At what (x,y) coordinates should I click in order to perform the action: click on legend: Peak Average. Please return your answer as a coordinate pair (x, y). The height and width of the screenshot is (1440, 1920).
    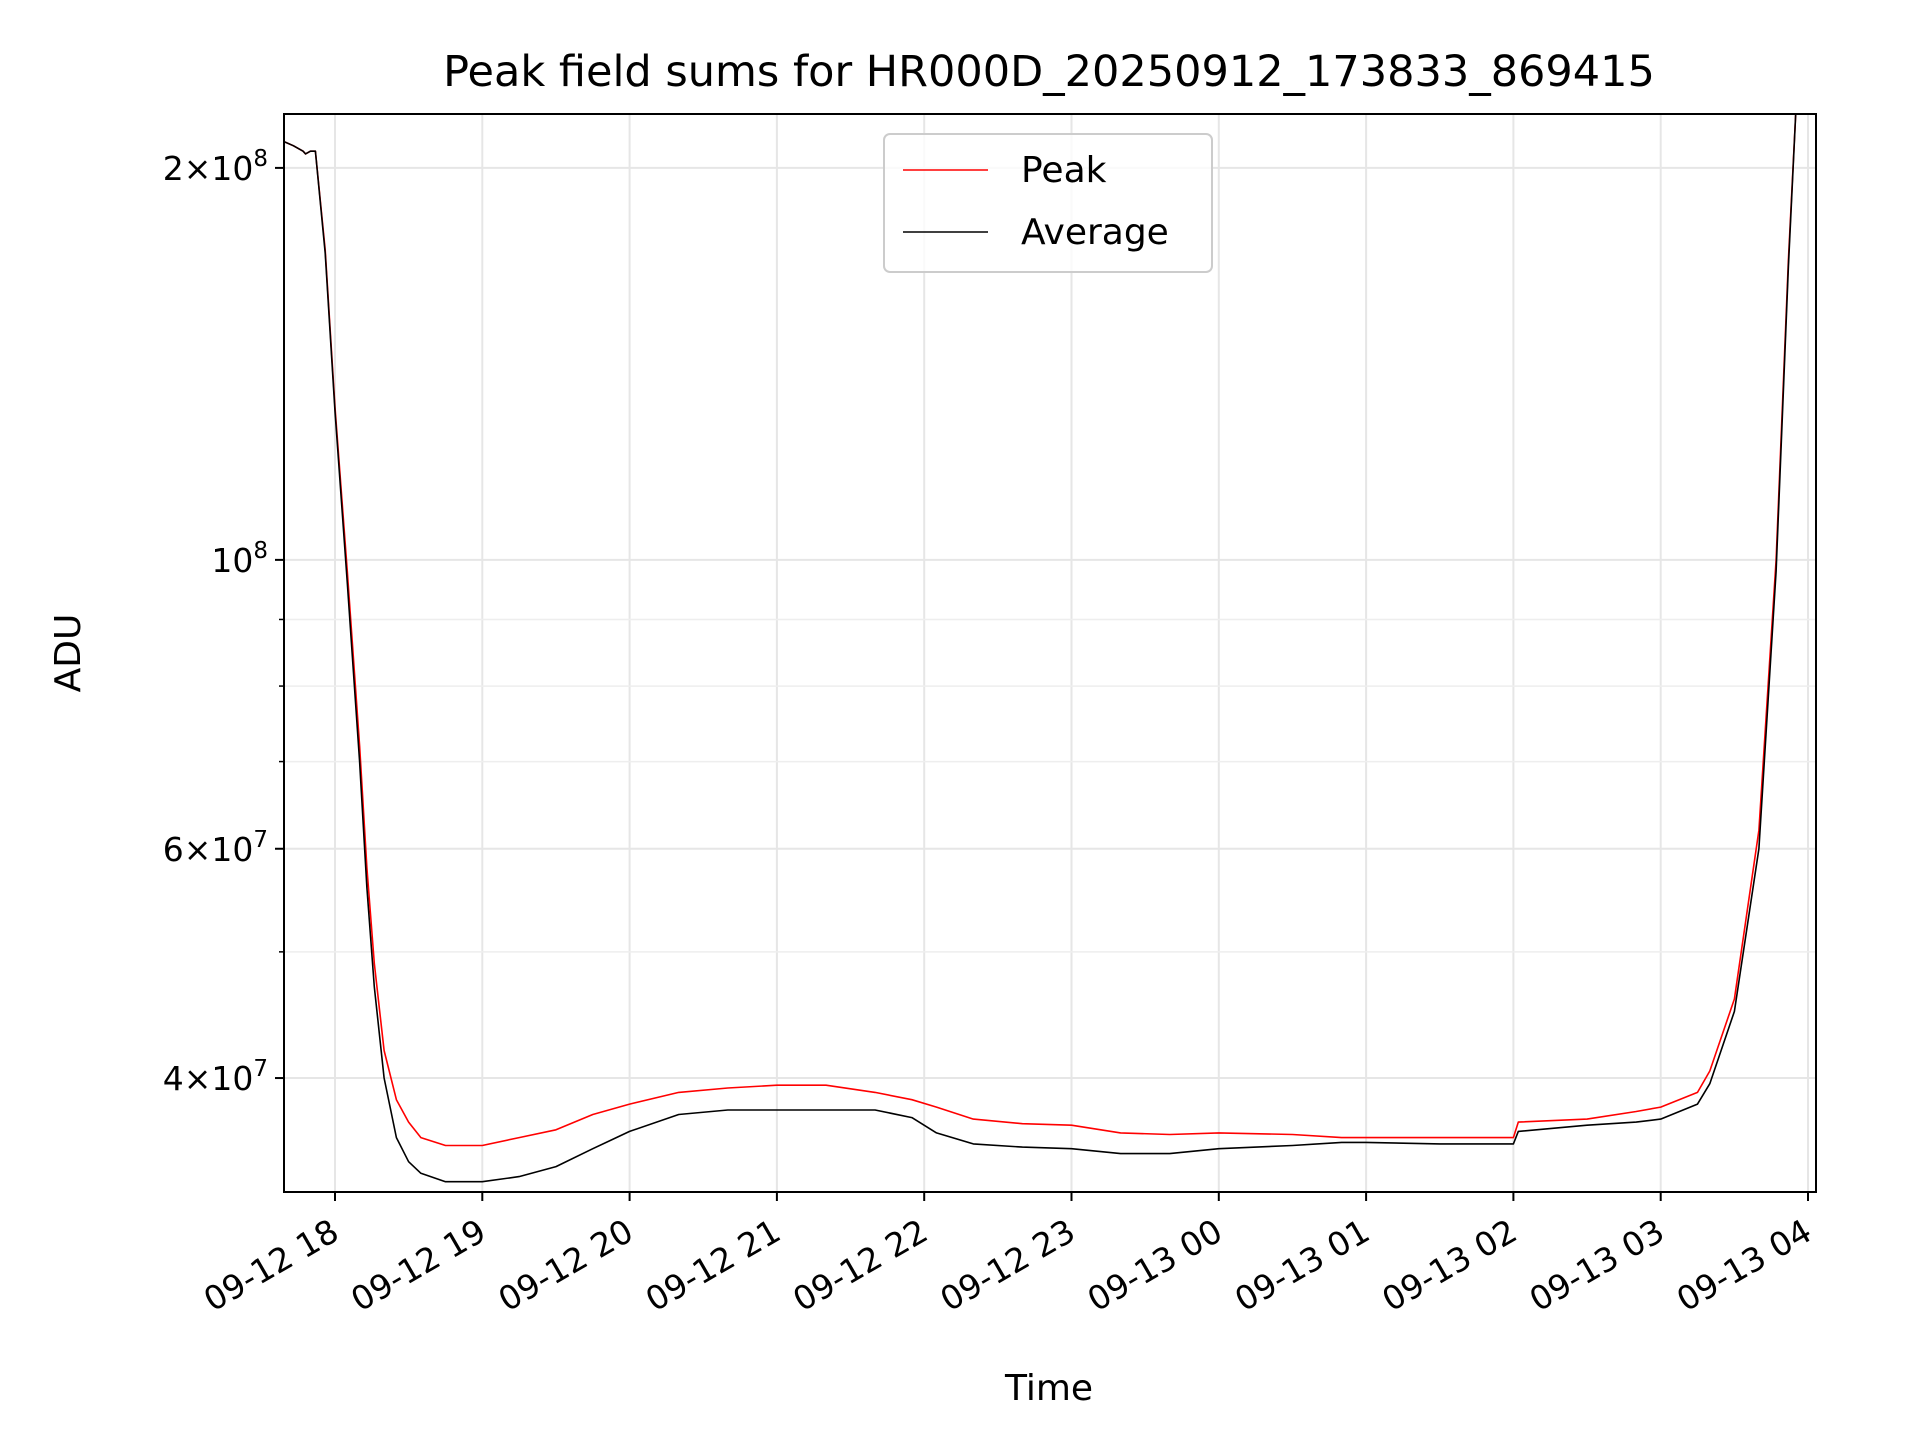
    Looking at the image, I should click on (1048, 203).